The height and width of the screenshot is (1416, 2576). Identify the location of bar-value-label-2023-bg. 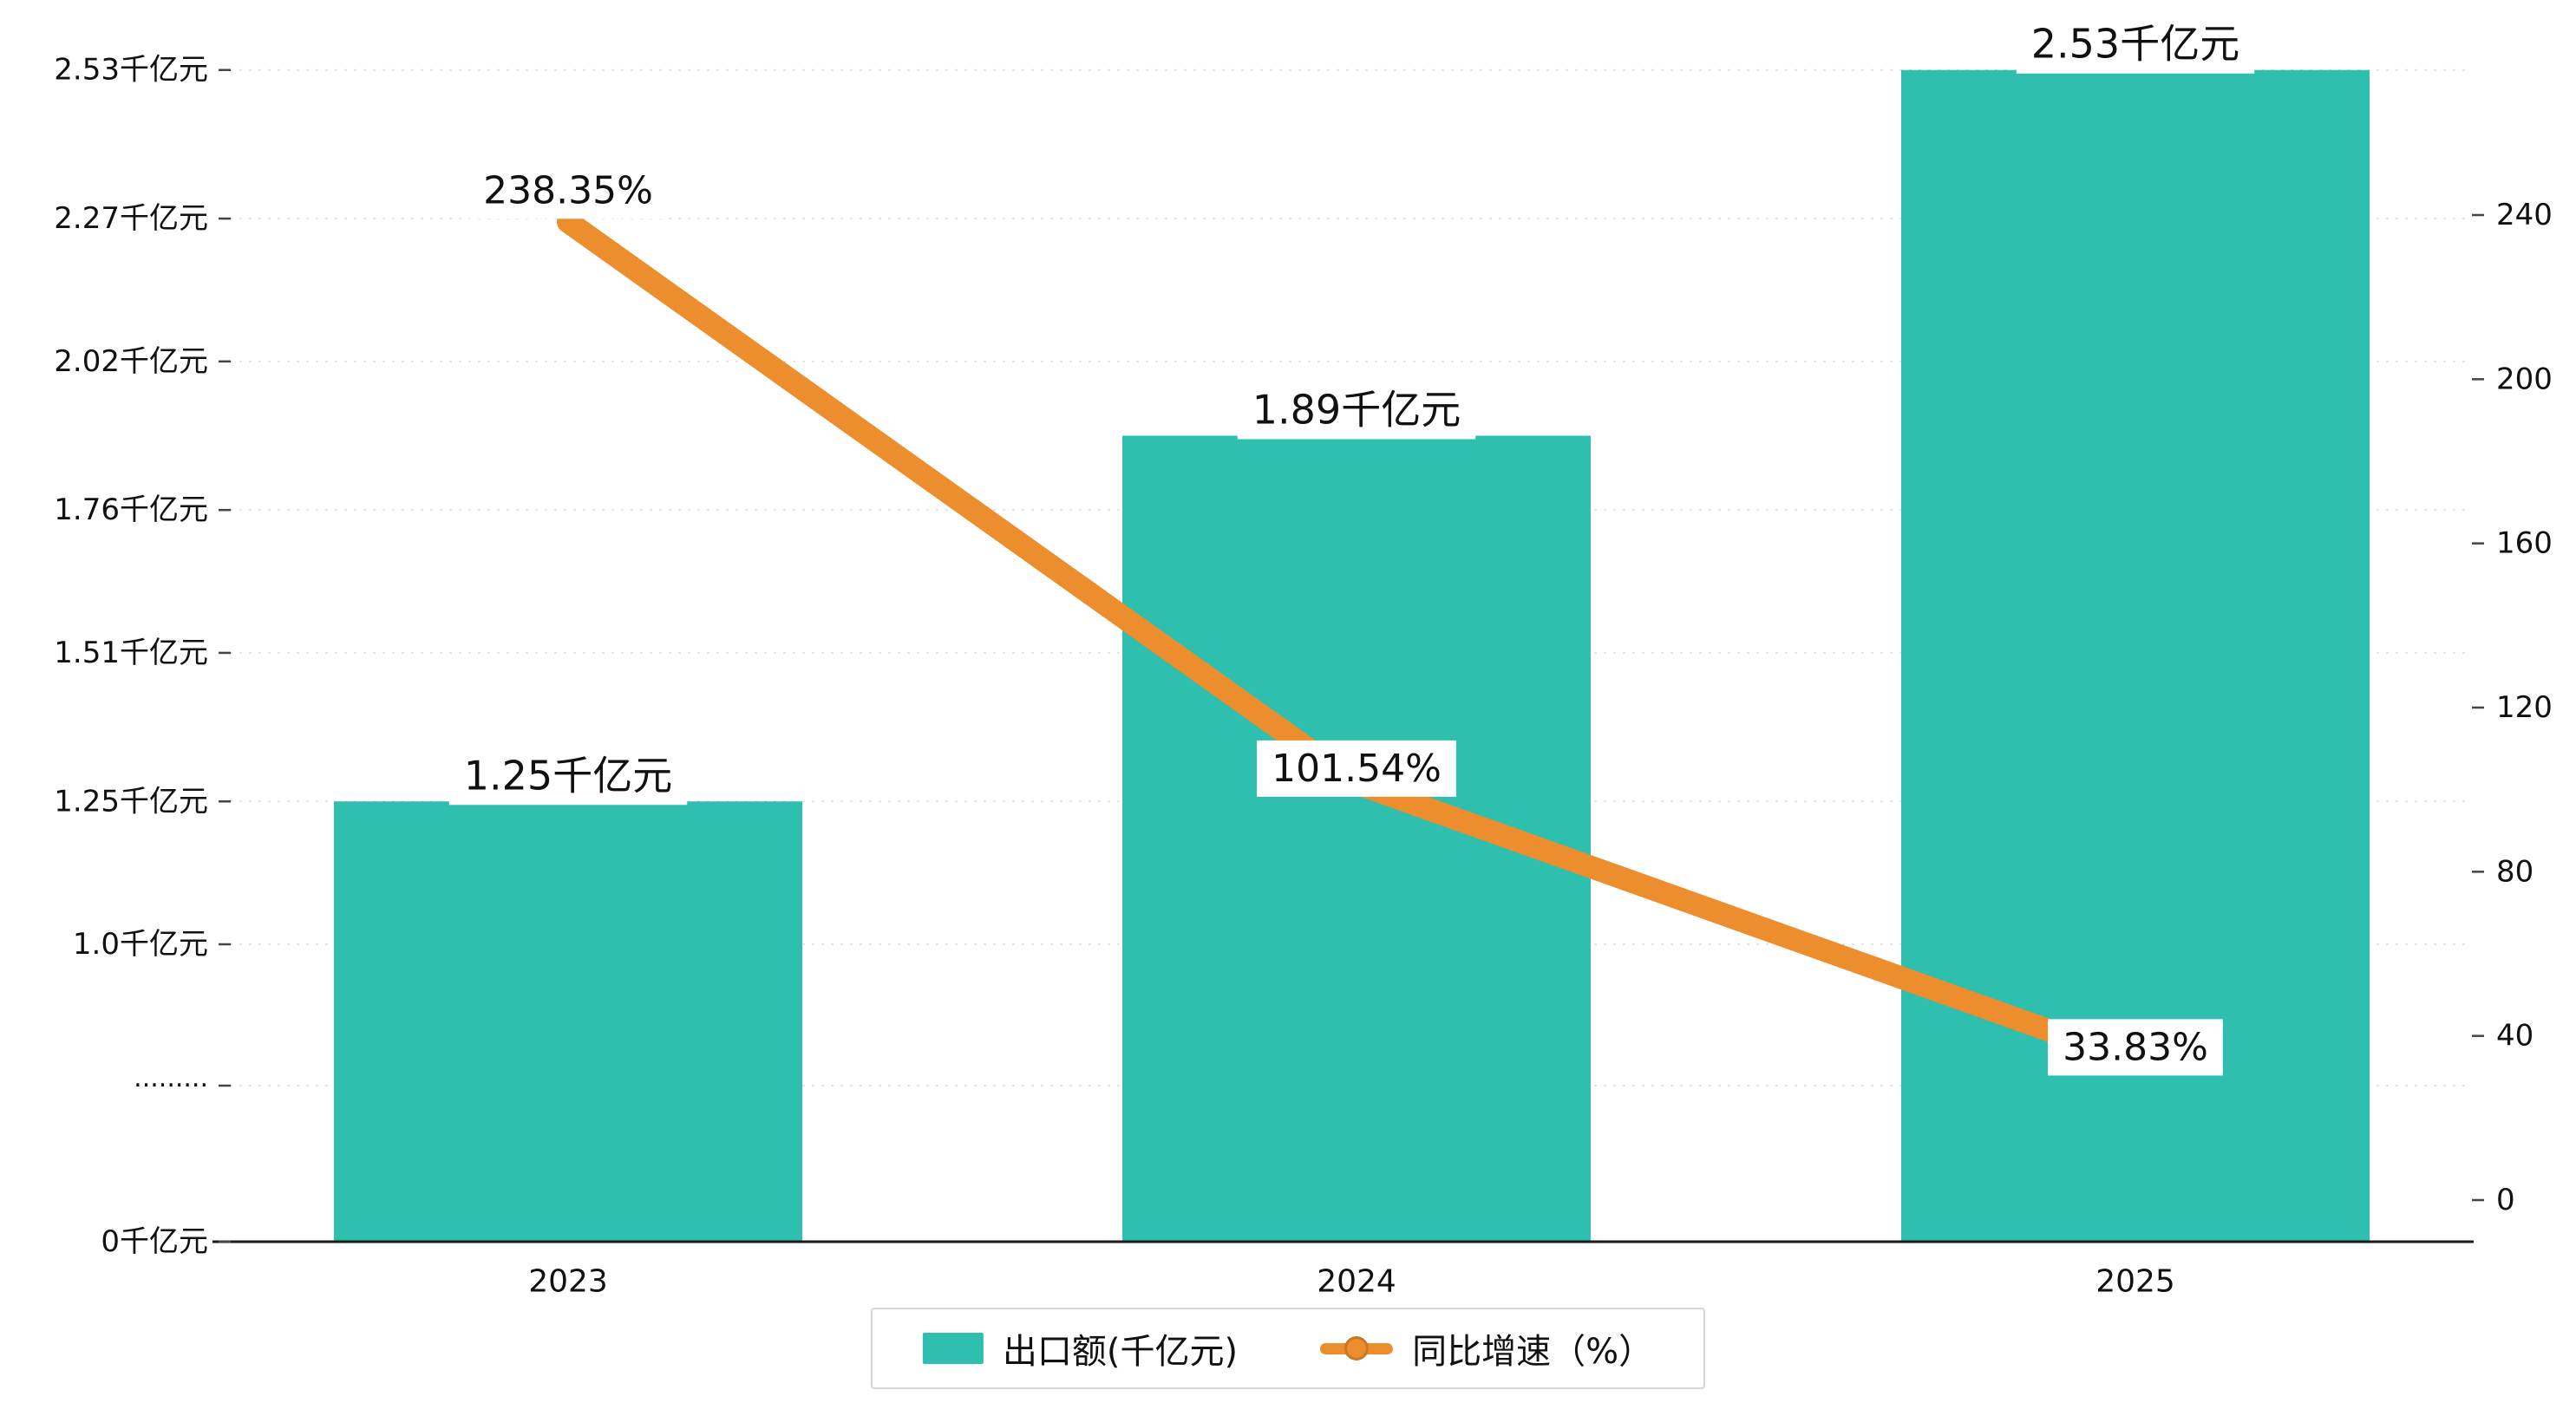
(568, 776).